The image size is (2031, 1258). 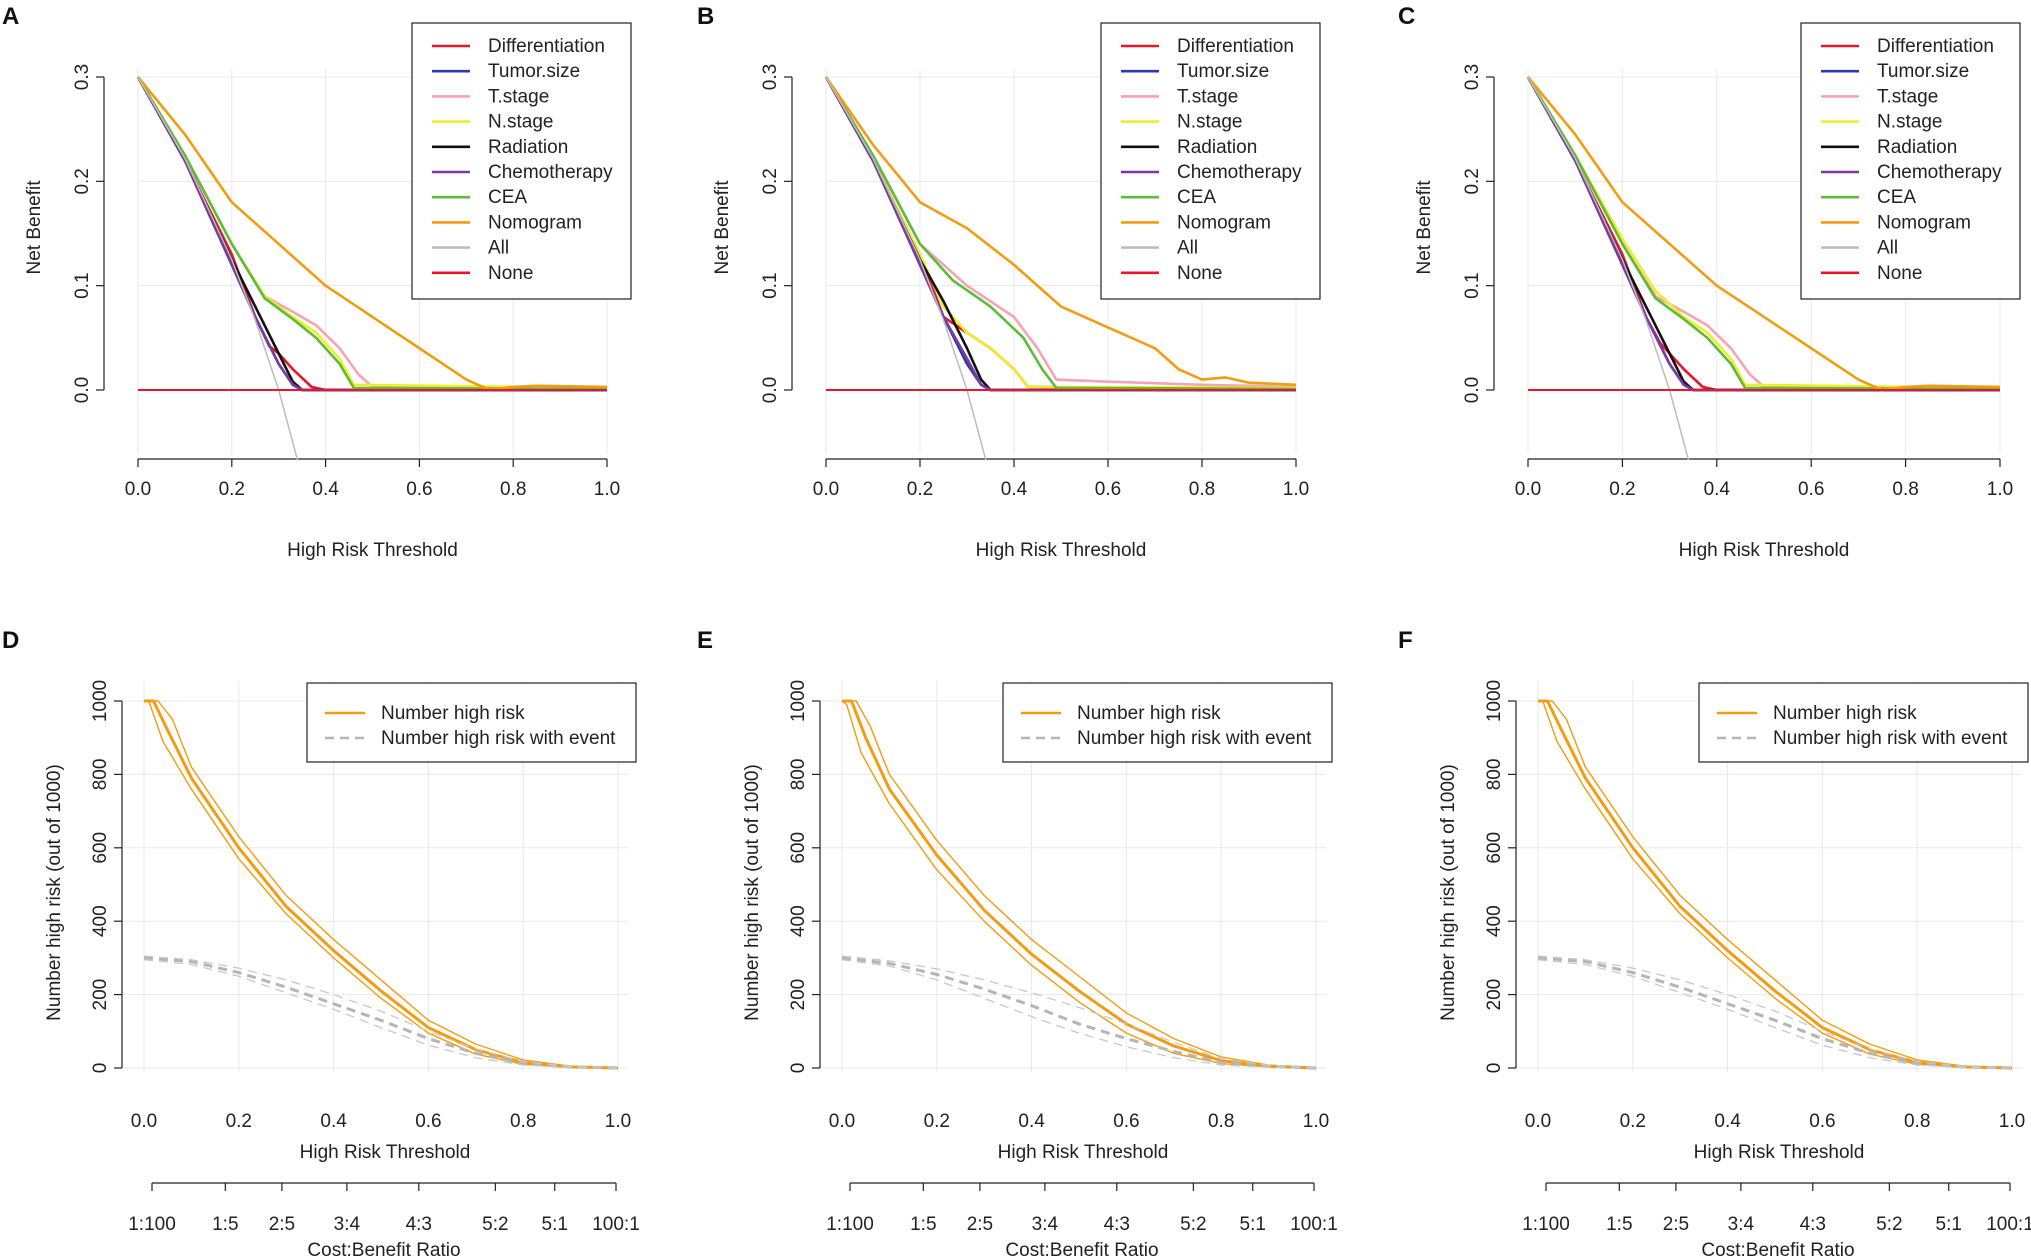 I want to click on legend-label: T.stage, so click(x=1207, y=96).